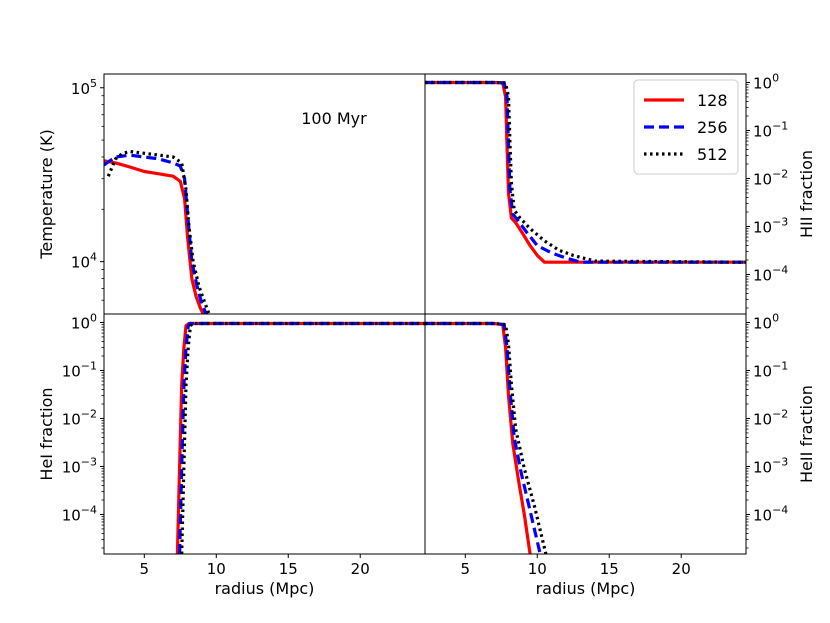  Describe the element at coordinates (712, 154) in the screenshot. I see `legend-label-512: 512` at that location.